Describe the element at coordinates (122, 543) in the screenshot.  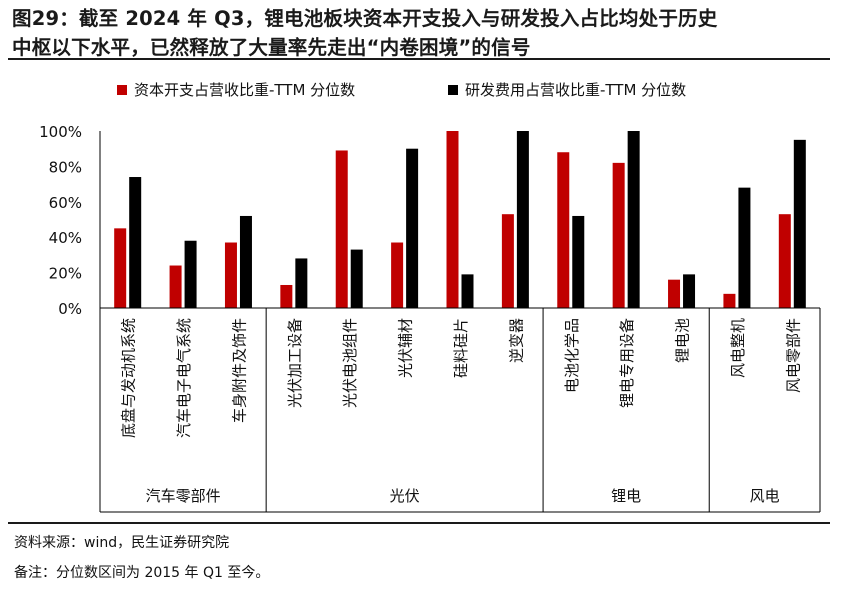
I see `source-note: 资料来源：wind，民生证券研究院` at that location.